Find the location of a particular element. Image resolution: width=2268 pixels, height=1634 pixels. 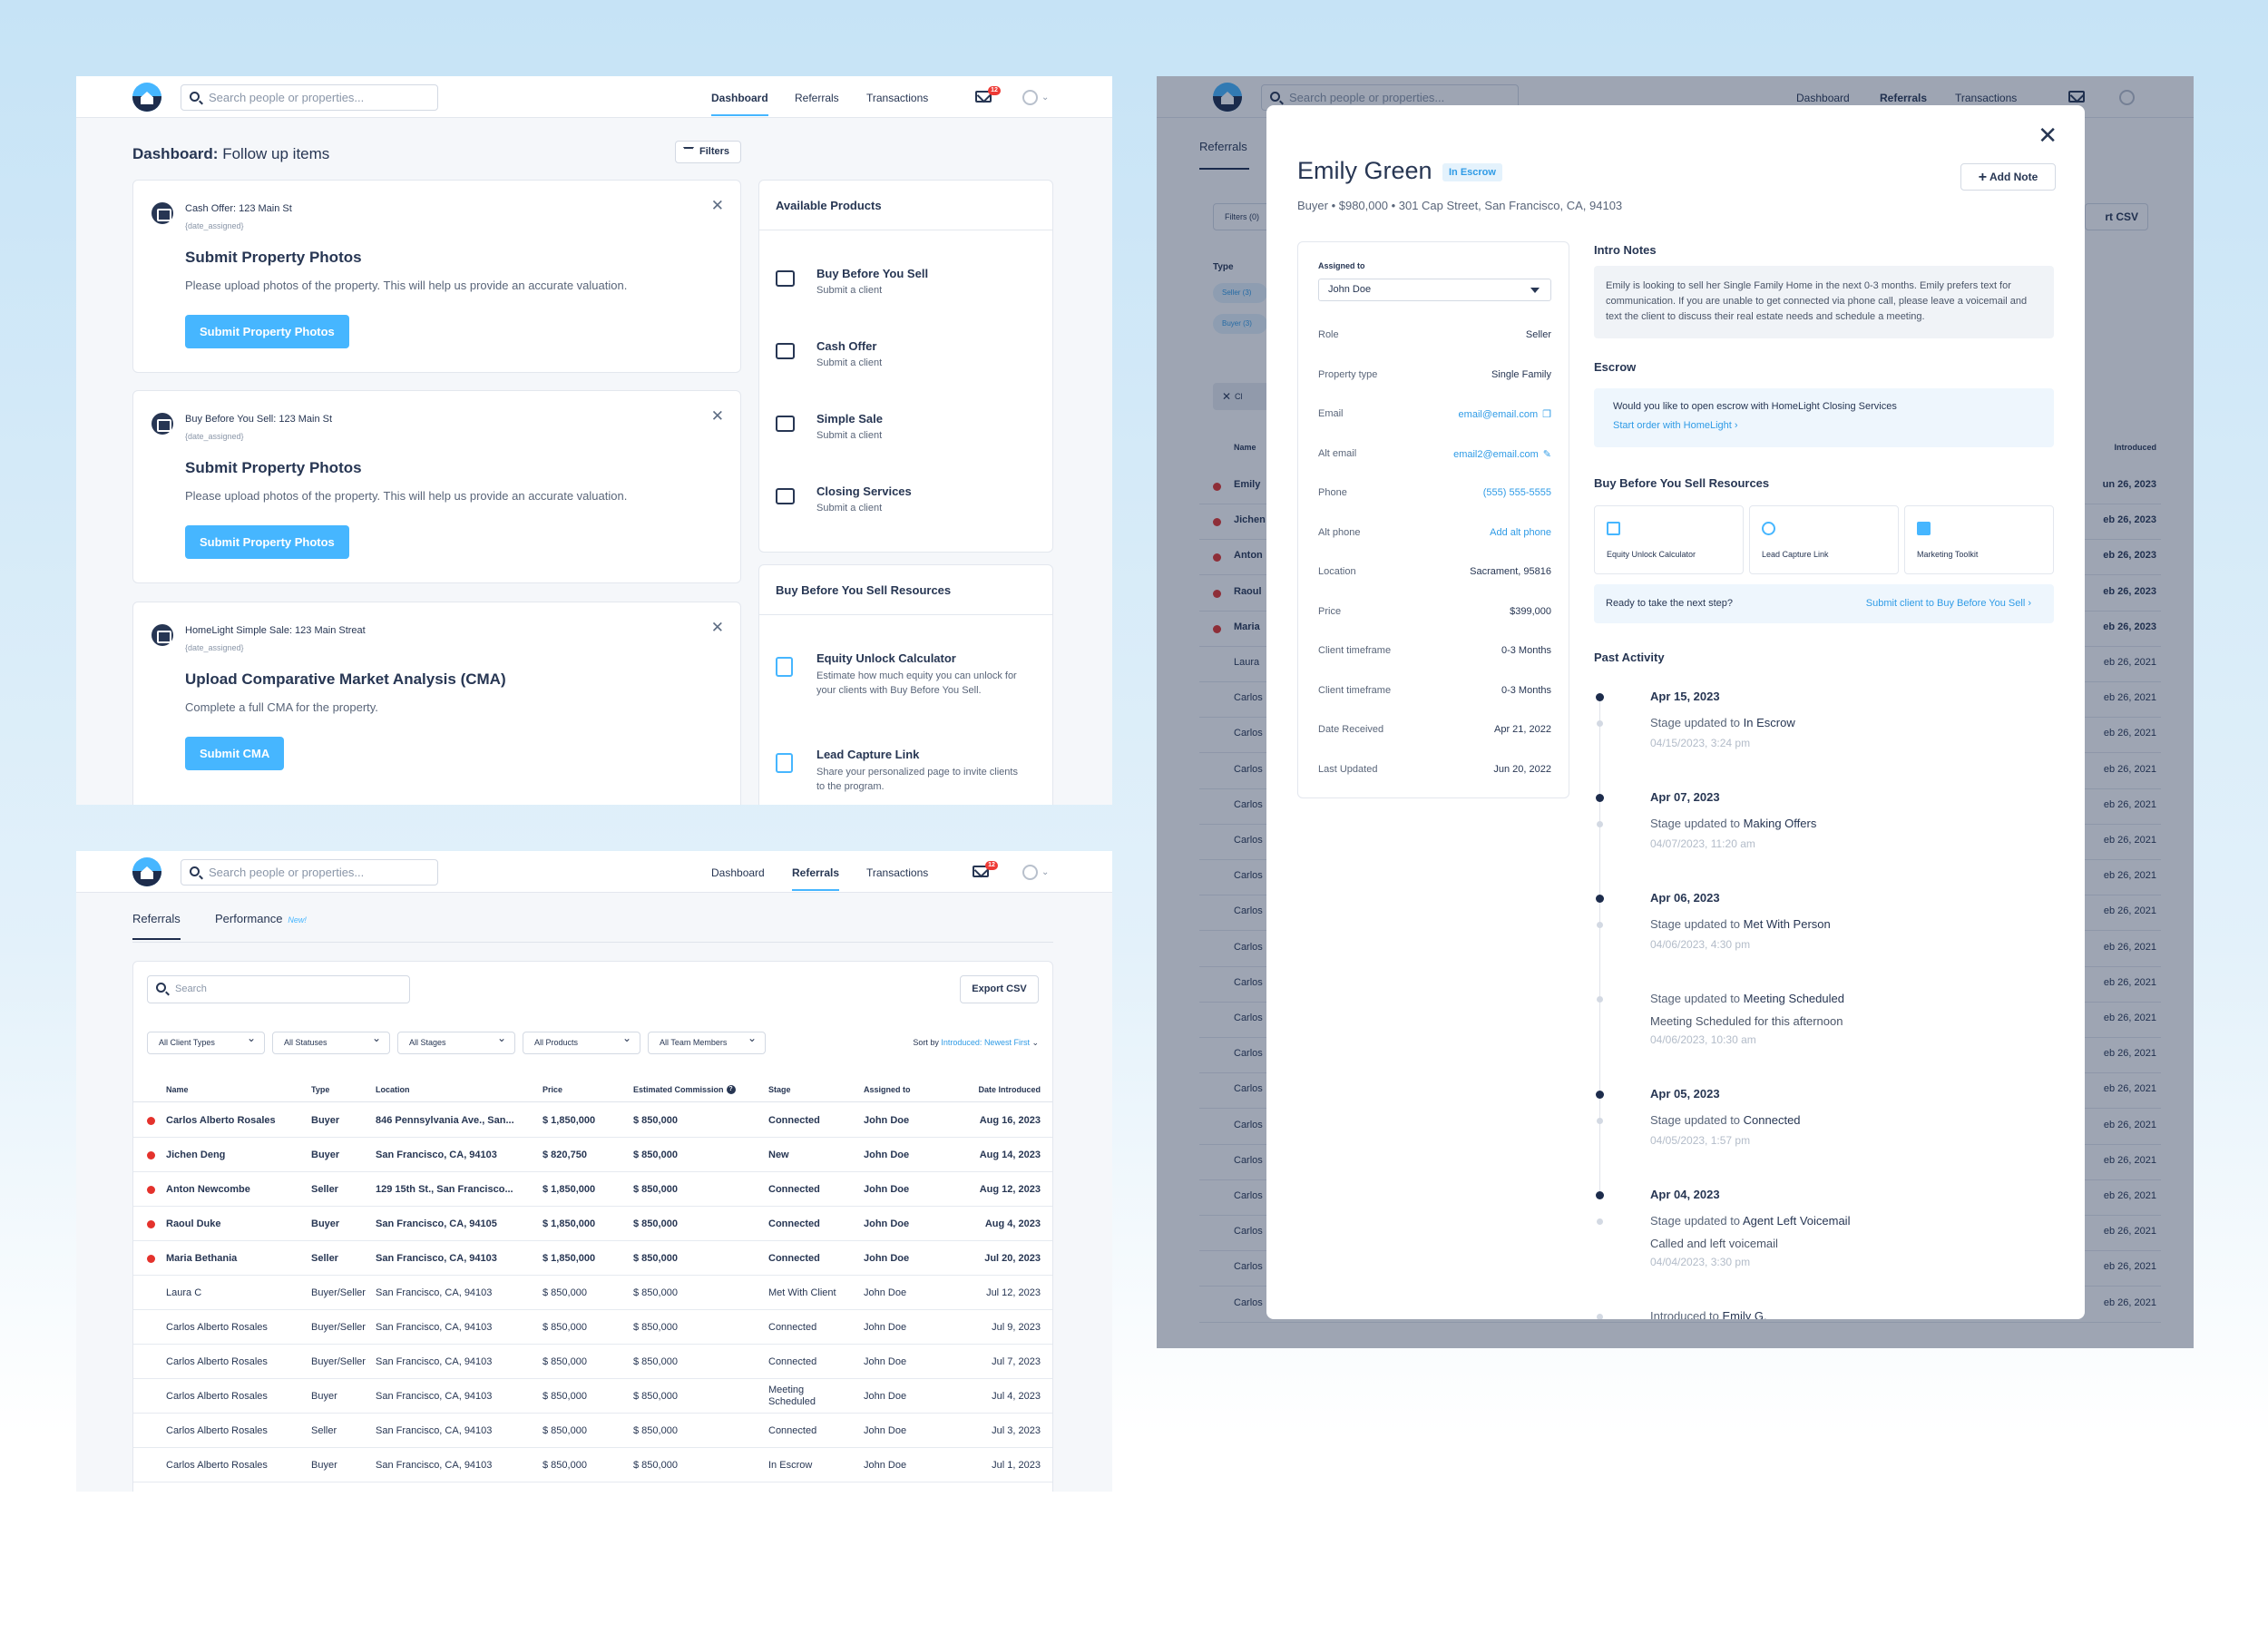

column-header: Type is located at coordinates (320, 1089).